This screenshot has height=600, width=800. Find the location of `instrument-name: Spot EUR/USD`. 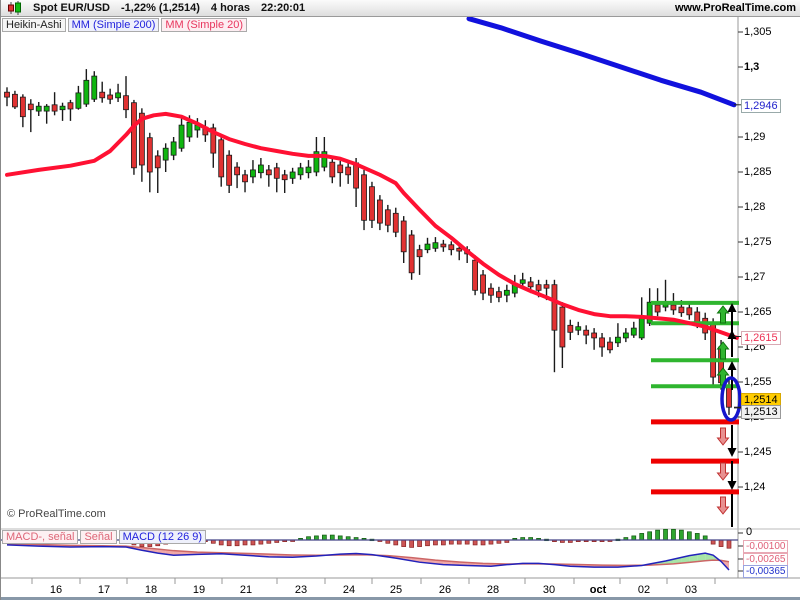

instrument-name: Spot EUR/USD is located at coordinates (71, 8).